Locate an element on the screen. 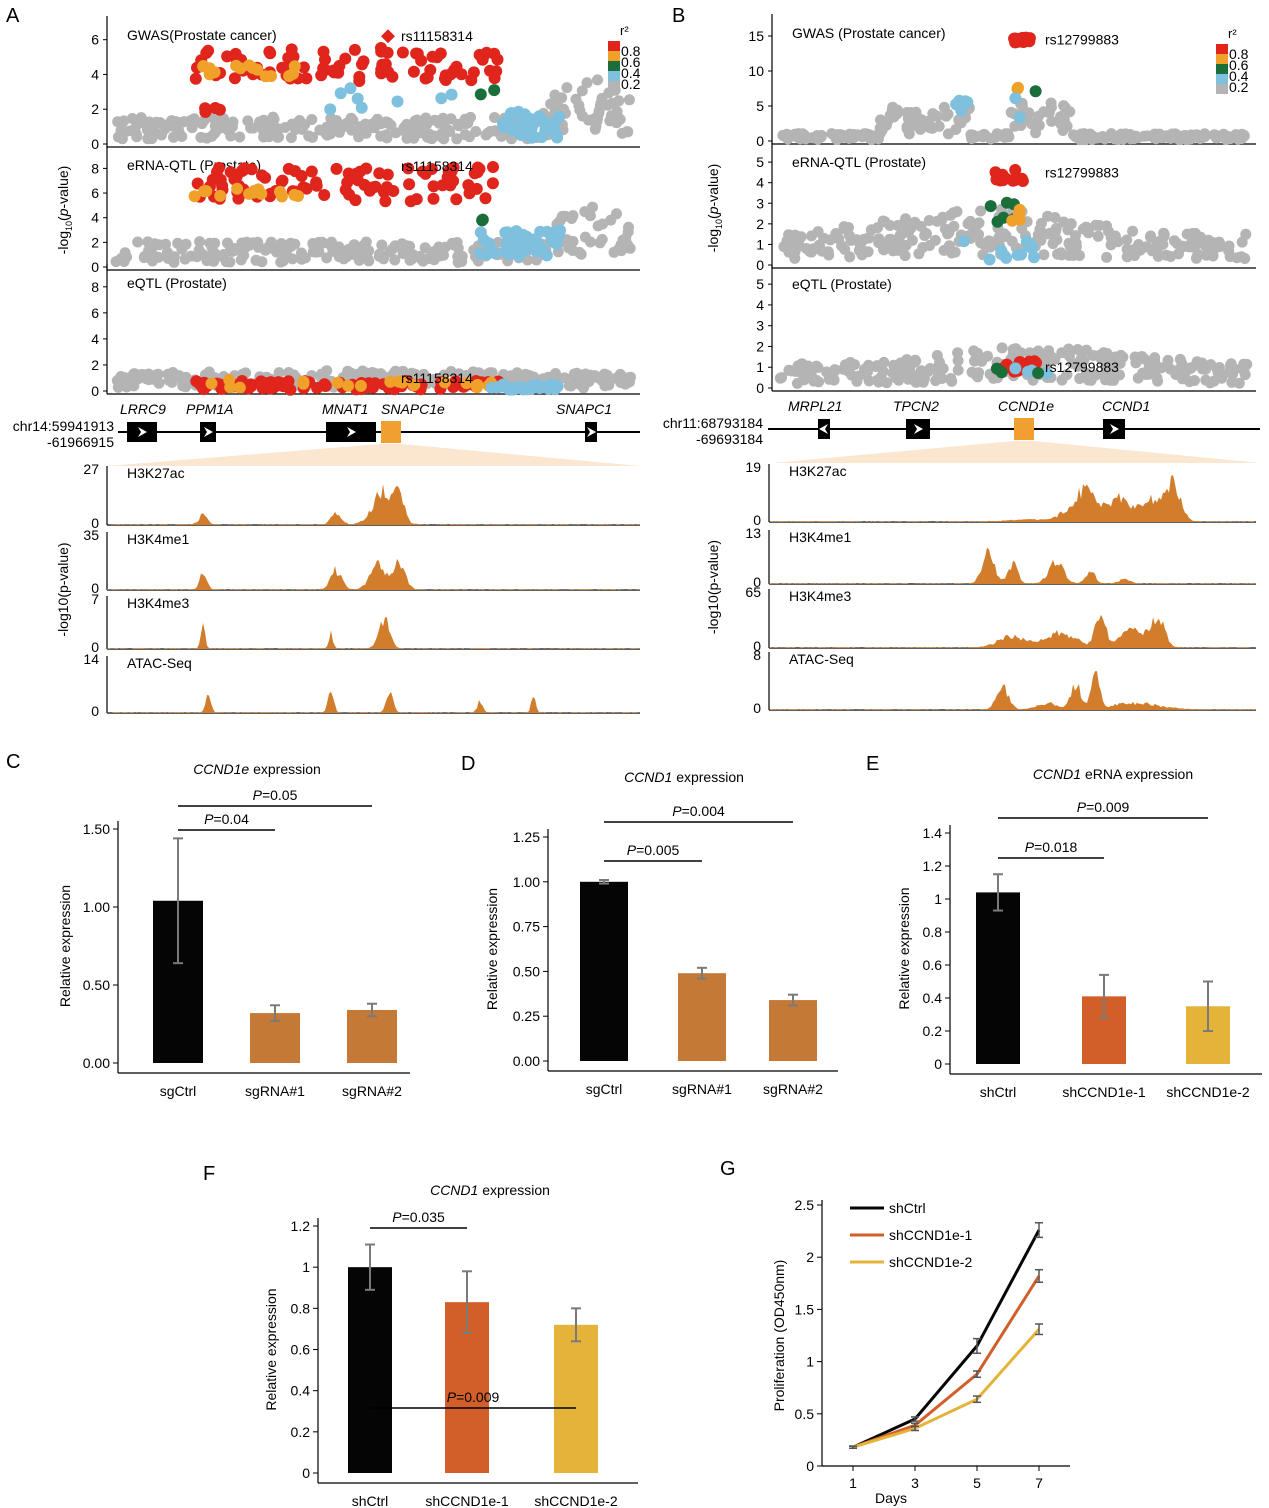  y-tick-label: 15 is located at coordinates (756, 36).